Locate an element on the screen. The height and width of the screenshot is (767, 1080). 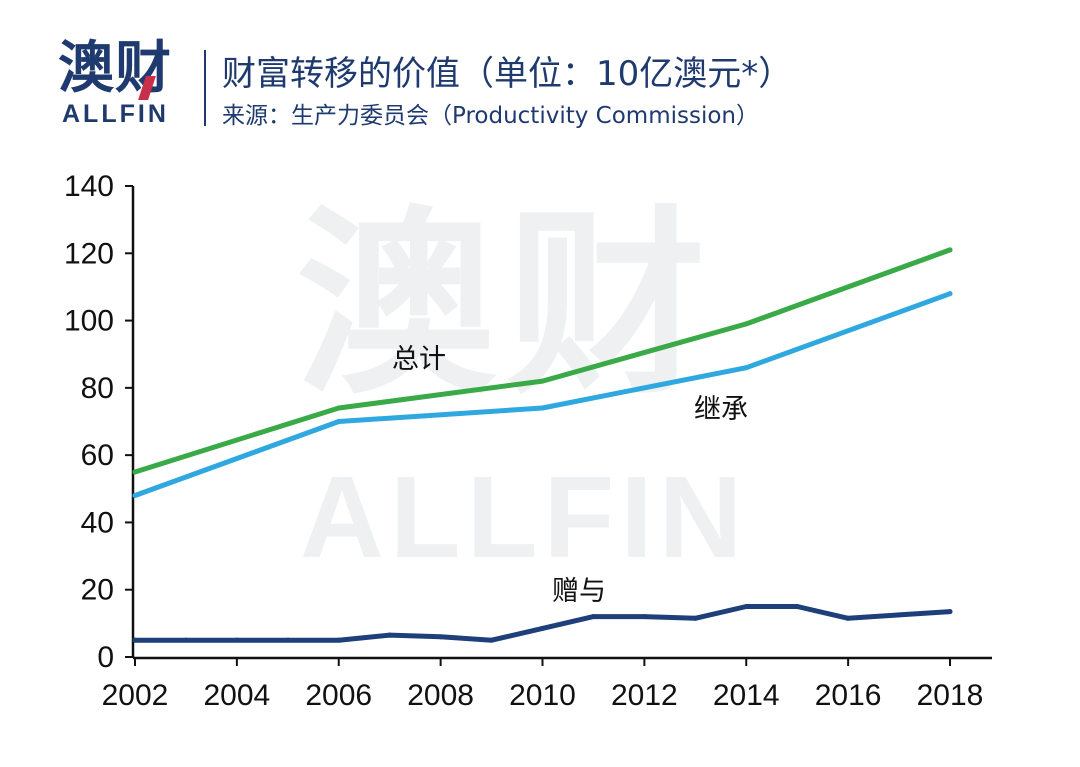
y-tick-label: 120 is located at coordinates (89, 253).